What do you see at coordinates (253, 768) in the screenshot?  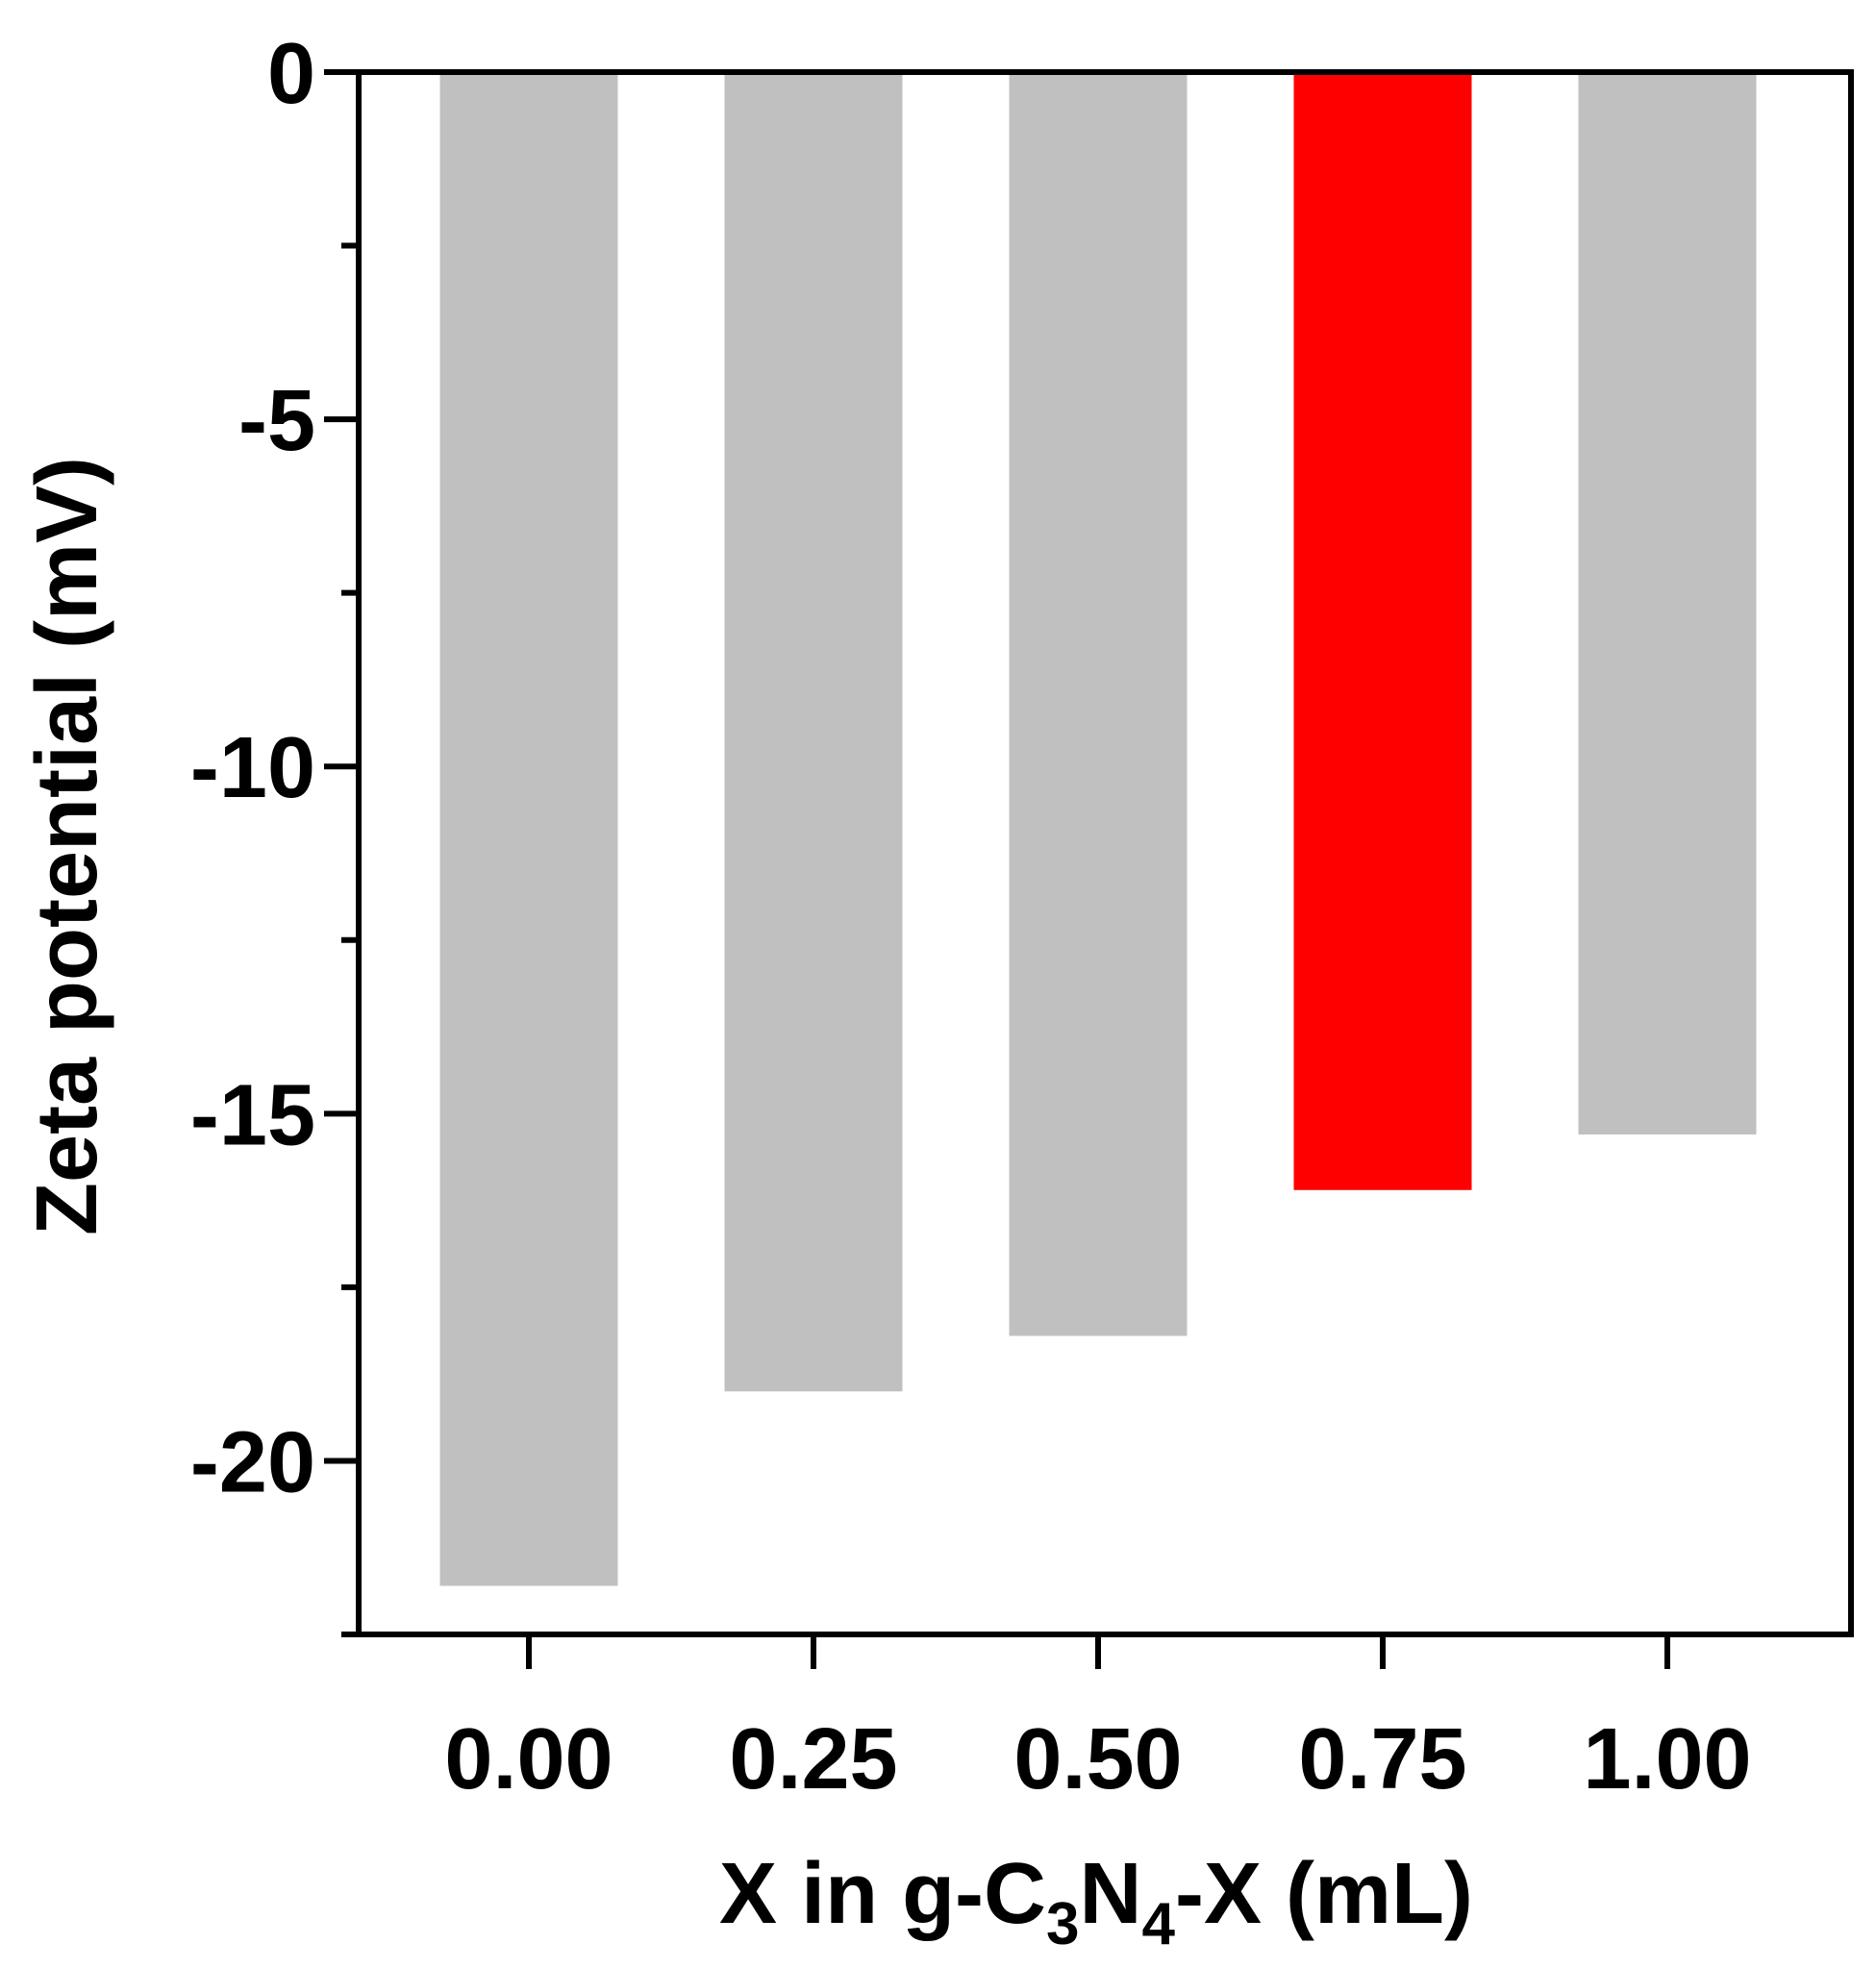 I see `y-tick-label: -10` at bounding box center [253, 768].